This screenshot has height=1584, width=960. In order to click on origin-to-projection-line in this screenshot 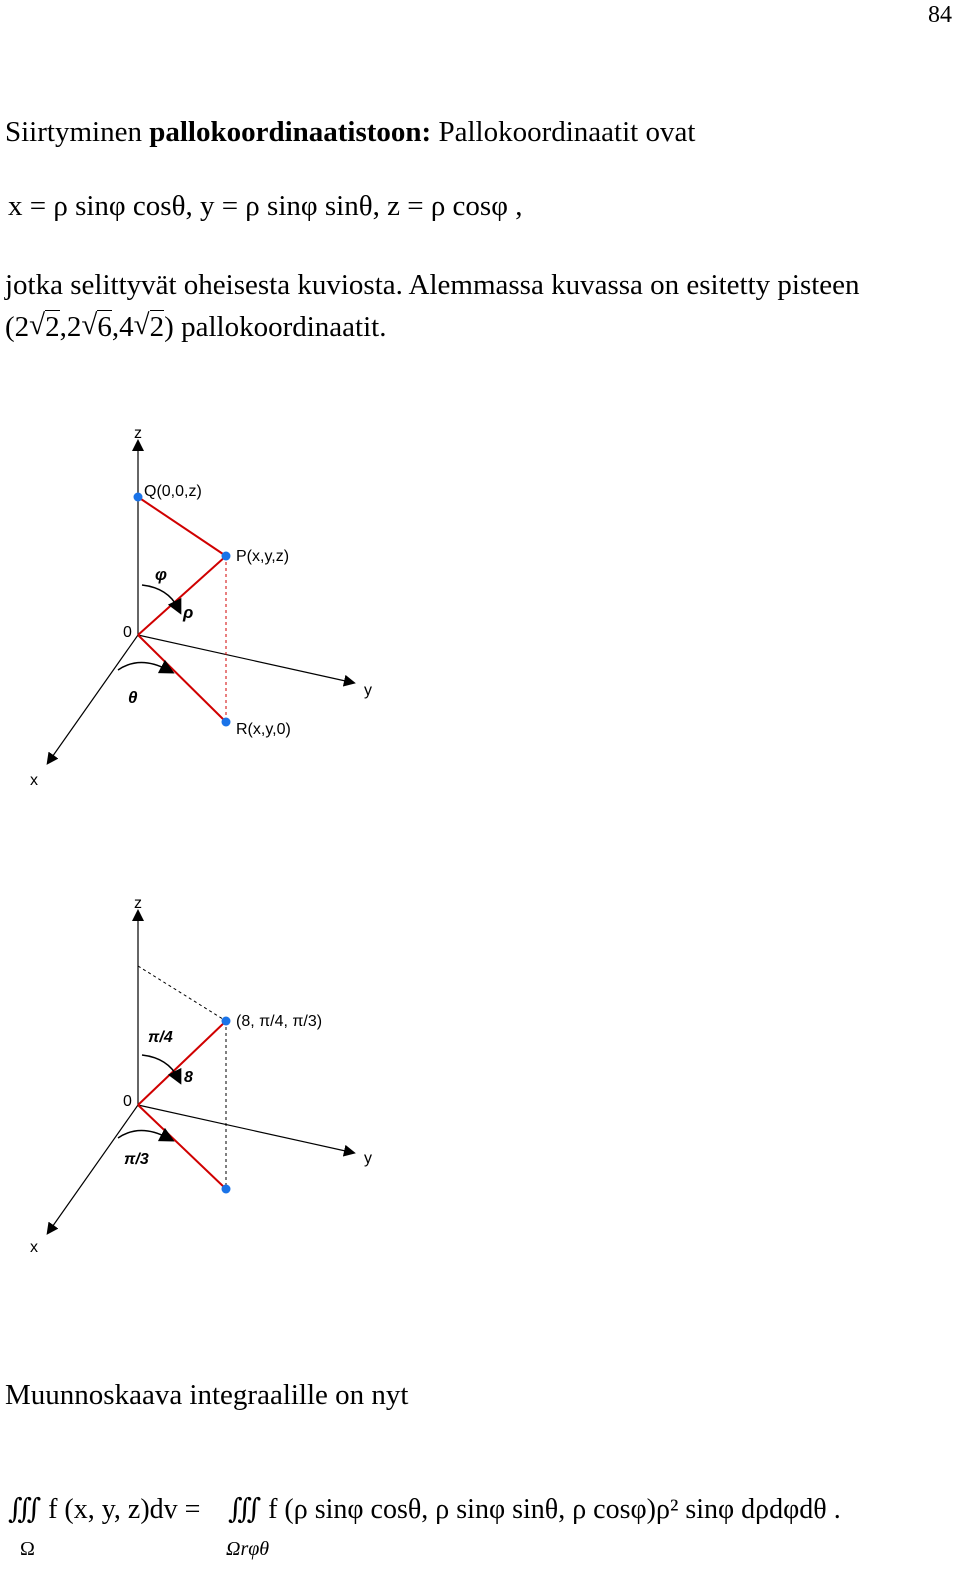, I will do `click(182, 1147)`.